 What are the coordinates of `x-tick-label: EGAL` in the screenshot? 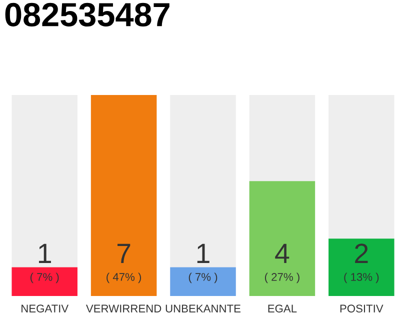 It's located at (282, 308).